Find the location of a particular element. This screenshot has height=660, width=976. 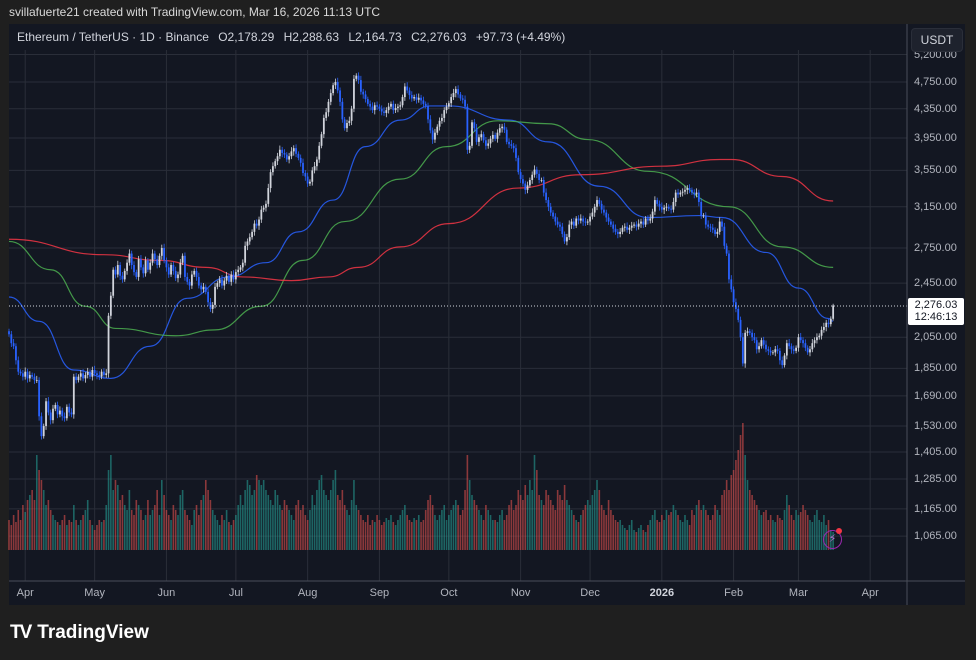

ohlc-open: O2,178.29 is located at coordinates (246, 37).